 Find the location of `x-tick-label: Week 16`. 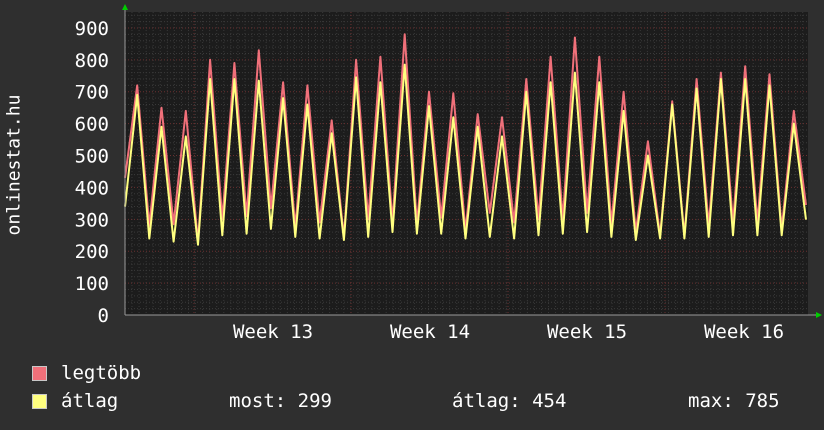

x-tick-label: Week 16 is located at coordinates (744, 332).